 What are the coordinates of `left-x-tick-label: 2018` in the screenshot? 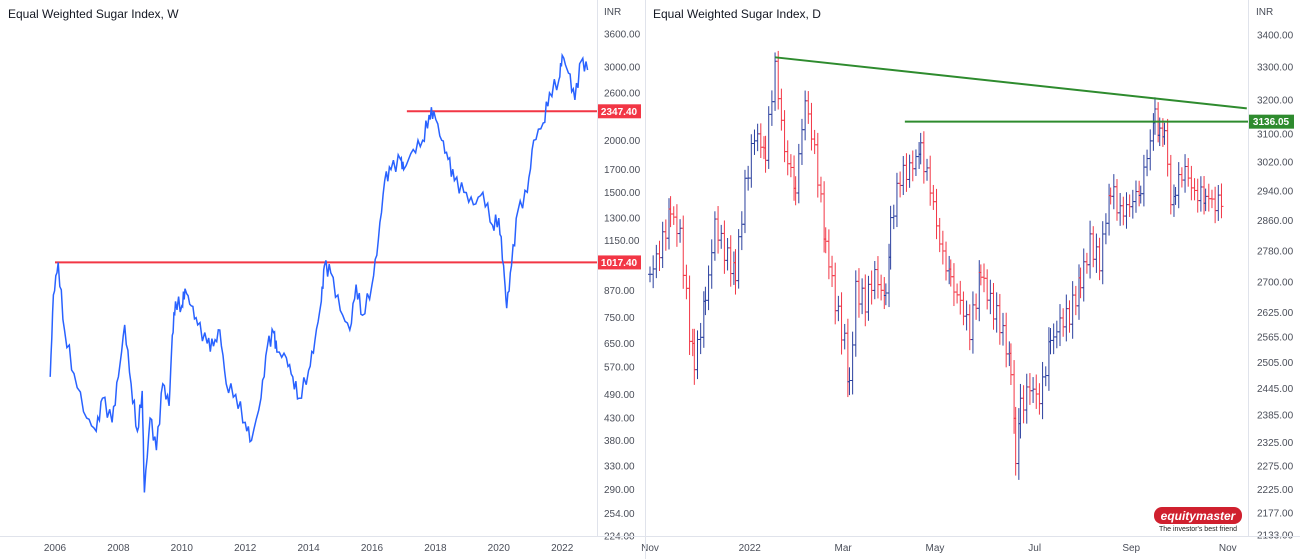 It's located at (435, 548).